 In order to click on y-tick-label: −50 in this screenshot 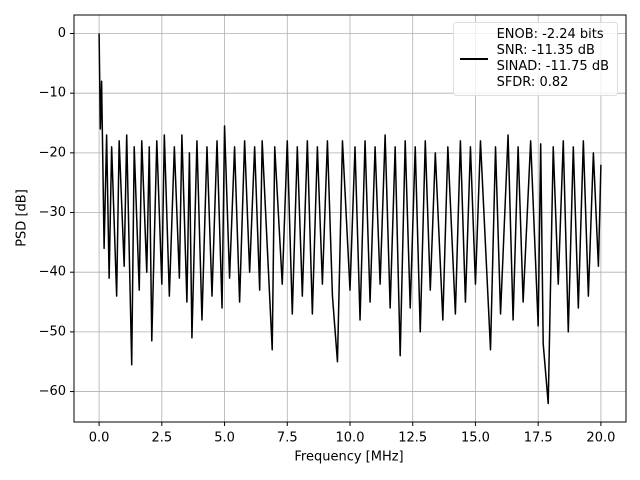, I will do `click(52, 331)`.